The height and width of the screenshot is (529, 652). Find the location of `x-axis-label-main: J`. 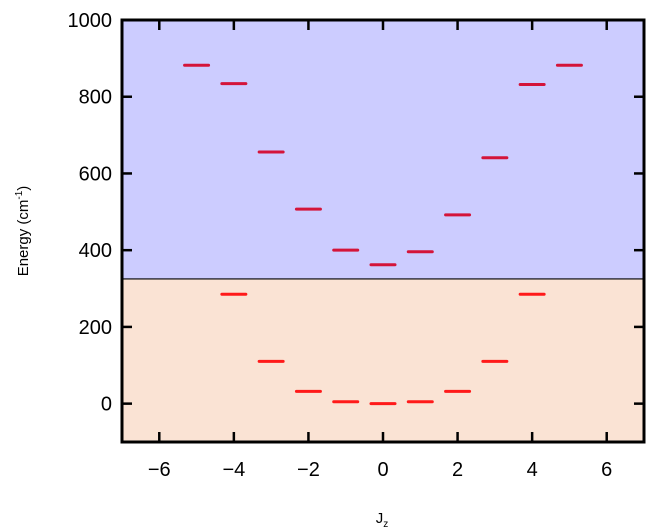

x-axis-label-main: J is located at coordinates (380, 518).